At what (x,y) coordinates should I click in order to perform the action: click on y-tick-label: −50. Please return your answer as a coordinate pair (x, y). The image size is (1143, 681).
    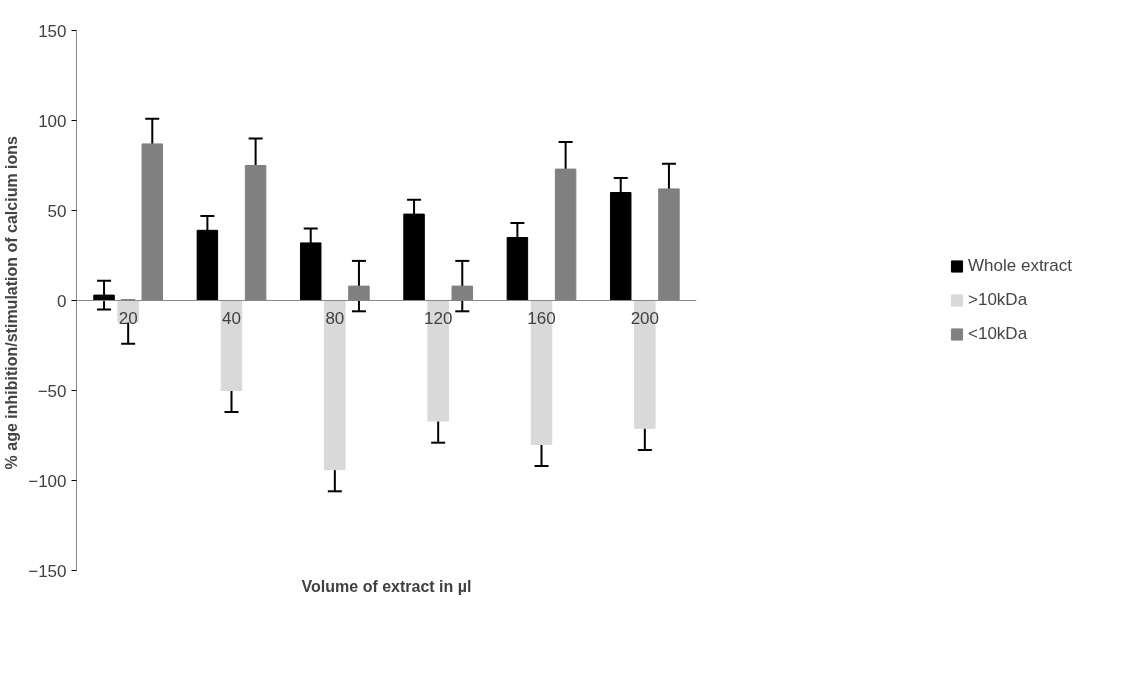
    Looking at the image, I should click on (52, 391).